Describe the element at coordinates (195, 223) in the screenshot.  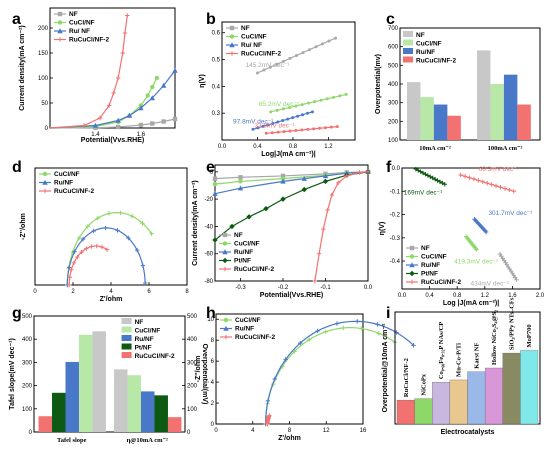
I see `y-axis-label: Current density(mA cm⁻²)` at that location.